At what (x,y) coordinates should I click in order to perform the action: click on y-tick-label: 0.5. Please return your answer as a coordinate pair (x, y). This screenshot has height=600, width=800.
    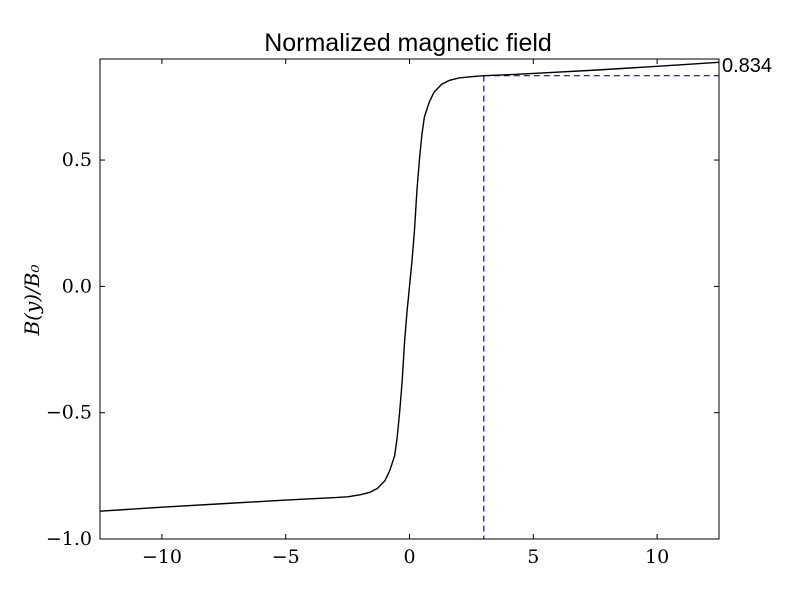
    Looking at the image, I should click on (77, 160).